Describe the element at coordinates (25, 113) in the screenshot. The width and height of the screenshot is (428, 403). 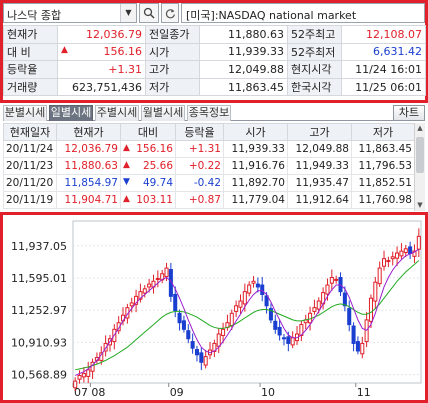
I see `tab-0: 분별시세` at that location.